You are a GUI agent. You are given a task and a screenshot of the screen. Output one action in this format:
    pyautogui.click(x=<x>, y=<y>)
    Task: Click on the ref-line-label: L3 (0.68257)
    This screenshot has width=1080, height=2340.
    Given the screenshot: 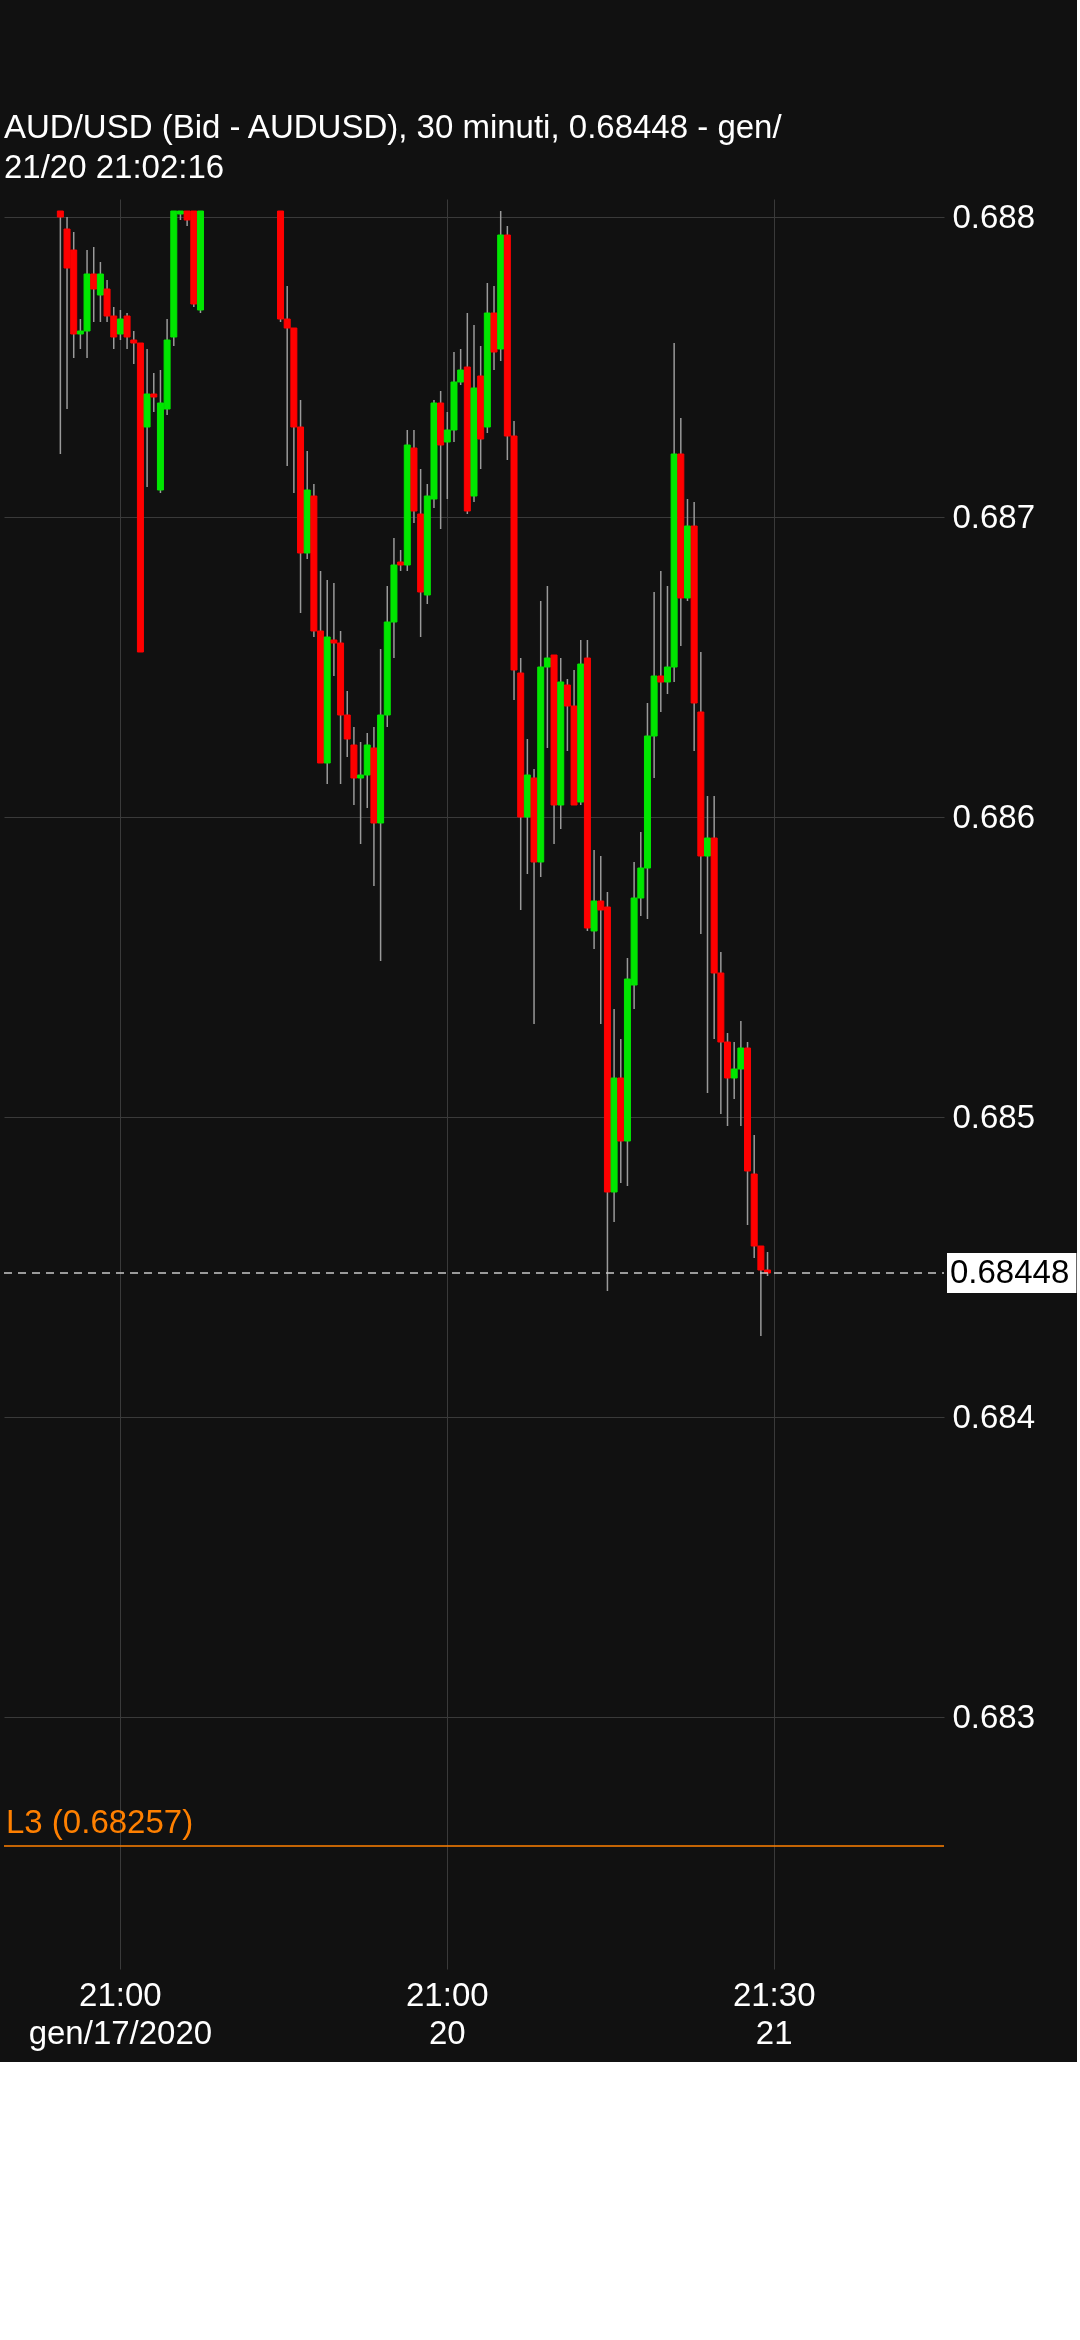 What is the action you would take?
    pyautogui.click(x=100, y=1821)
    